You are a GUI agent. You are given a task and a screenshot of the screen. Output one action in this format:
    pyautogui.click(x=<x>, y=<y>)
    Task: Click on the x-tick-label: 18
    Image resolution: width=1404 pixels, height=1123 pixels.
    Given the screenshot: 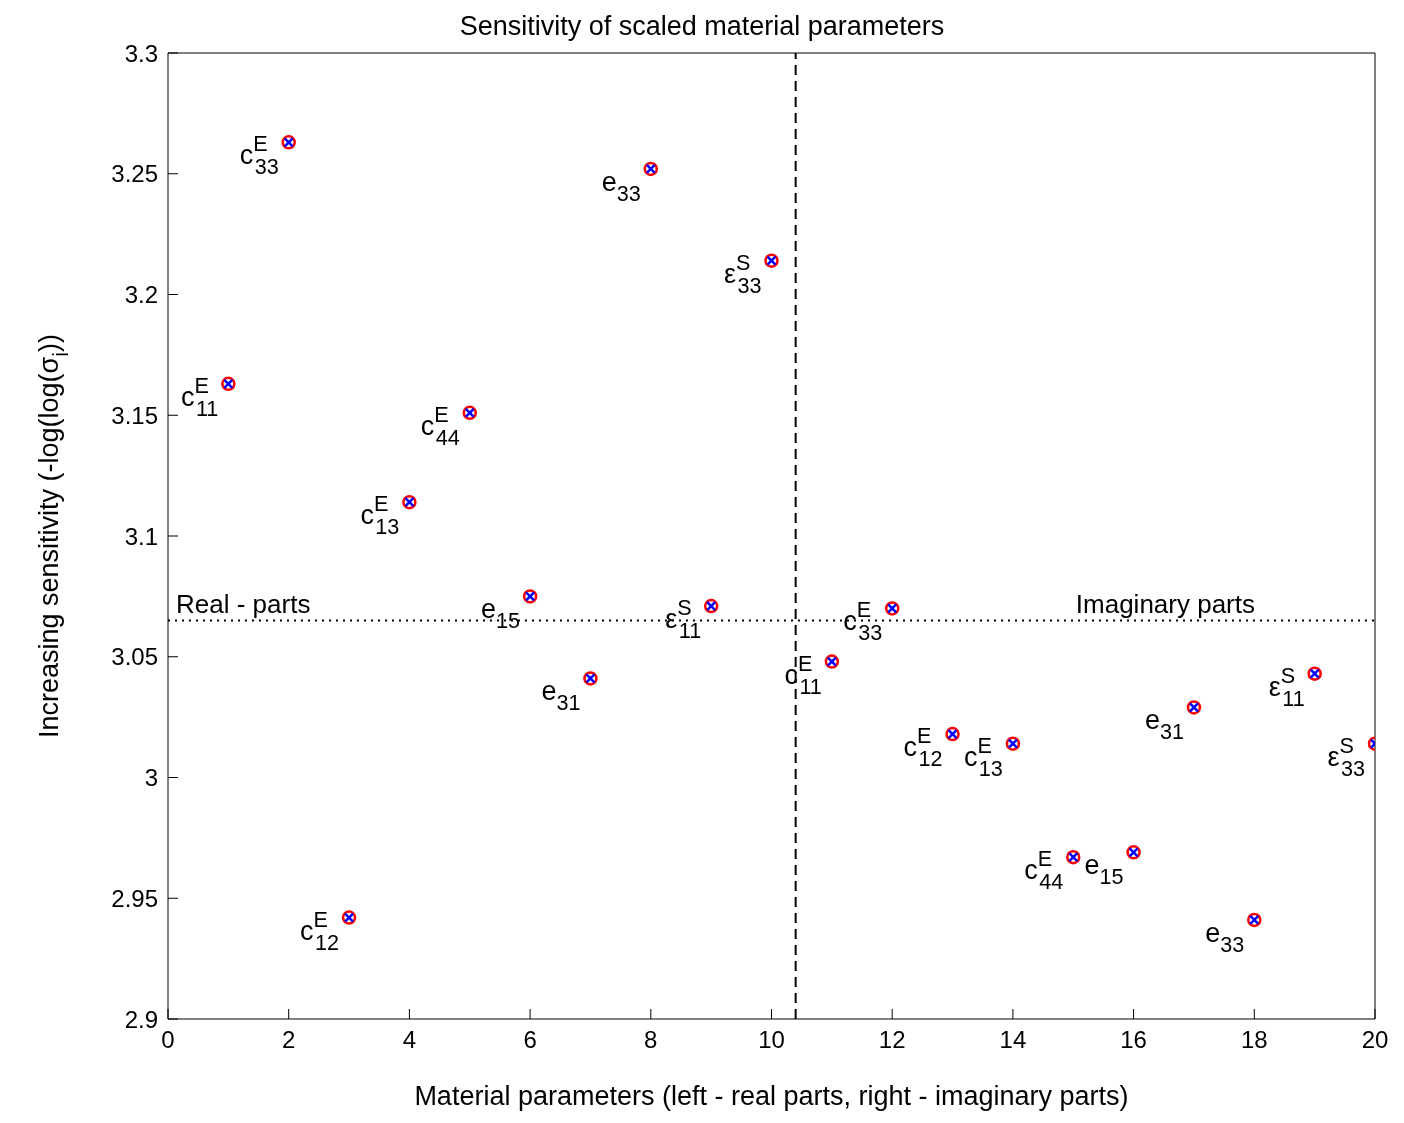 What is the action you would take?
    pyautogui.click(x=1254, y=1040)
    